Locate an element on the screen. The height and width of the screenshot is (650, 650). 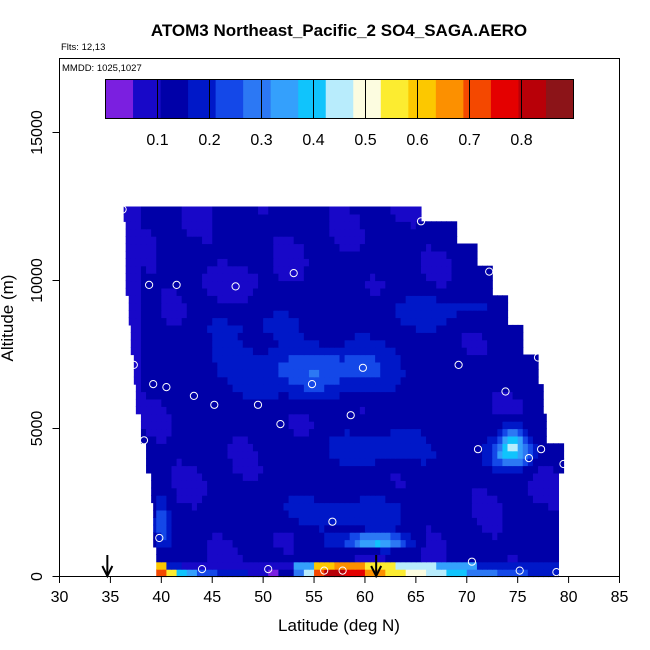
x-tick-label: 40 is located at coordinates (161, 597).